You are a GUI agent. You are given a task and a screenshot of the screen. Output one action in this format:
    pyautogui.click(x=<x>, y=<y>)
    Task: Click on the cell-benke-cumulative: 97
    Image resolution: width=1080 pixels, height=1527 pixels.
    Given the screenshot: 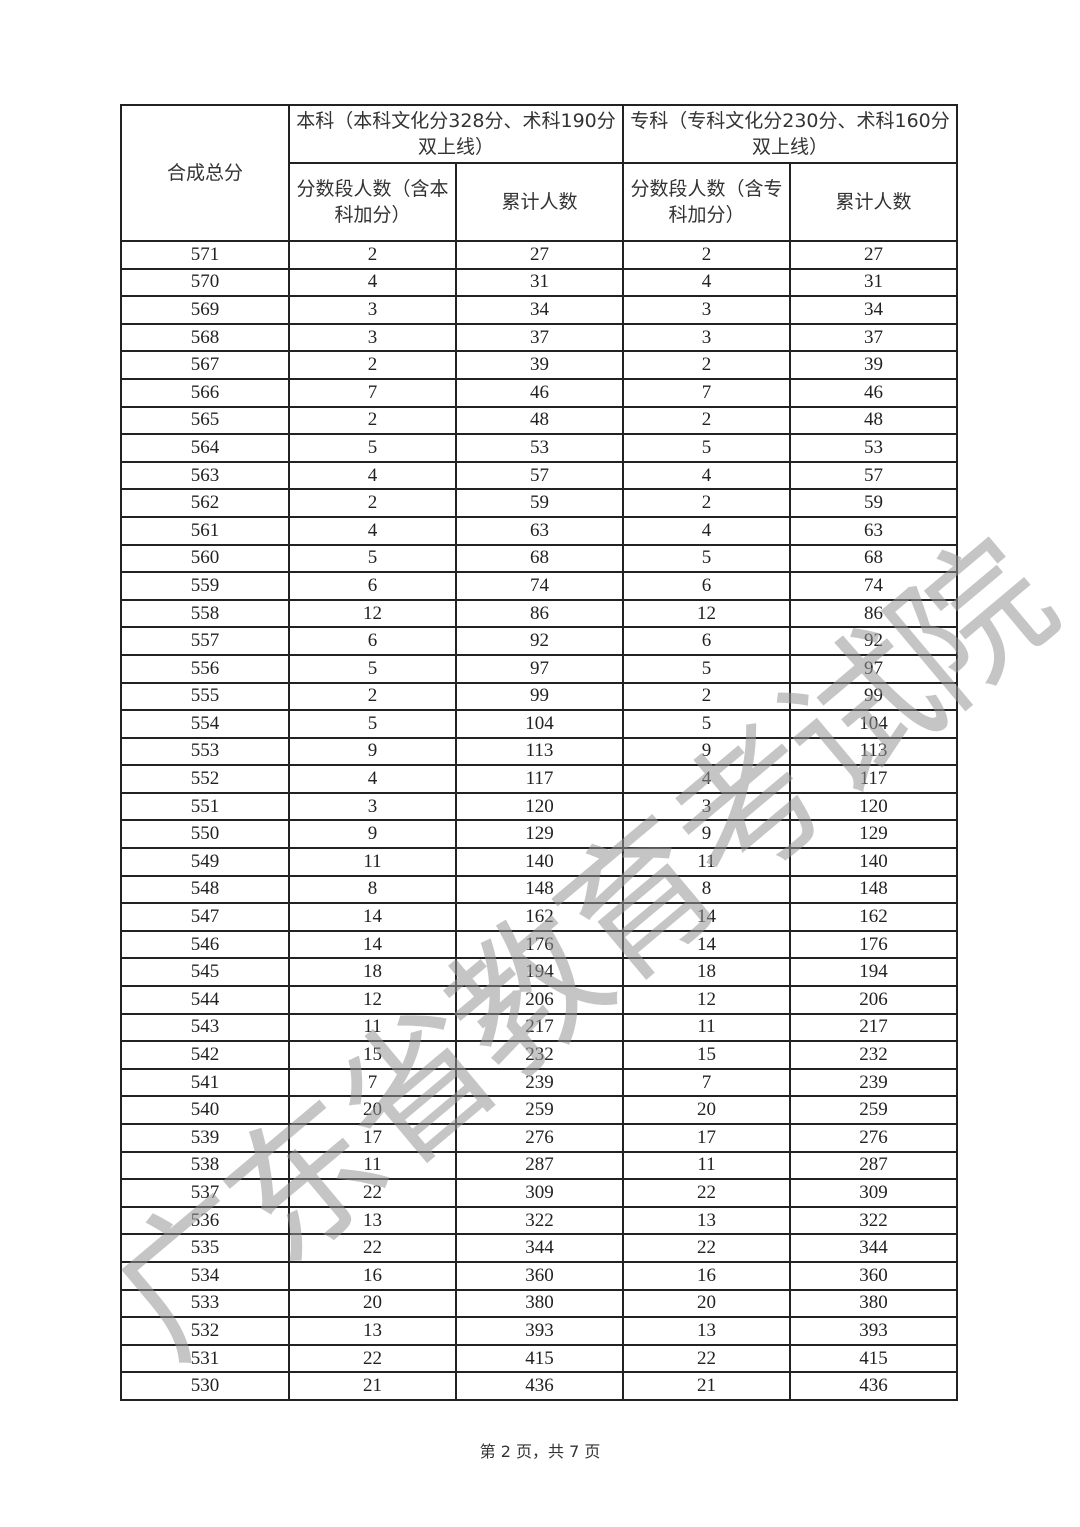 What is the action you would take?
    pyautogui.click(x=539, y=668)
    